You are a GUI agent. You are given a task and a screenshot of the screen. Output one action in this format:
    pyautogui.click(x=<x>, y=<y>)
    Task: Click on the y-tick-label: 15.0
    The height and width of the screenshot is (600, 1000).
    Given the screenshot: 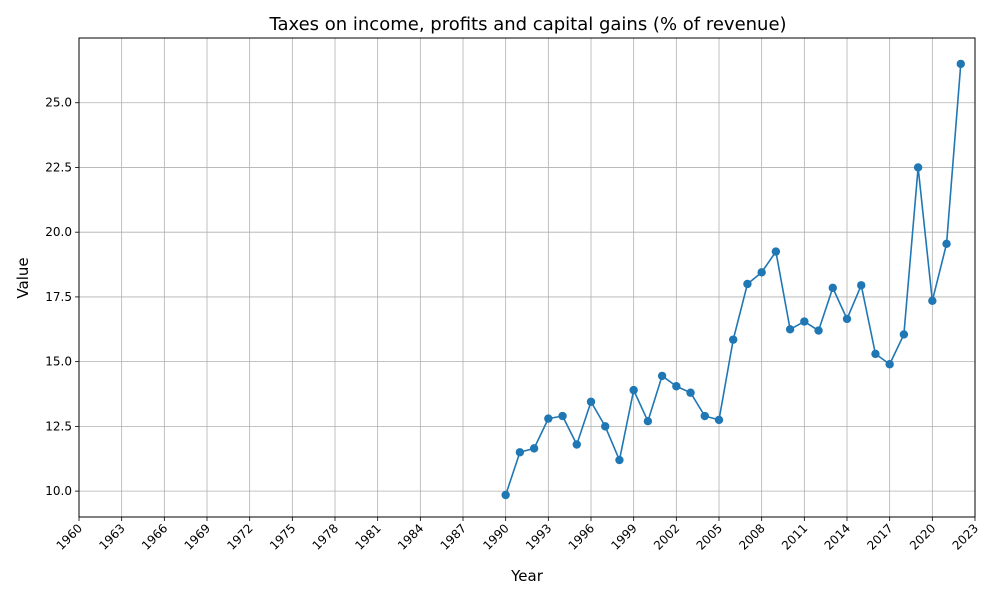 What is the action you would take?
    pyautogui.click(x=58, y=362)
    